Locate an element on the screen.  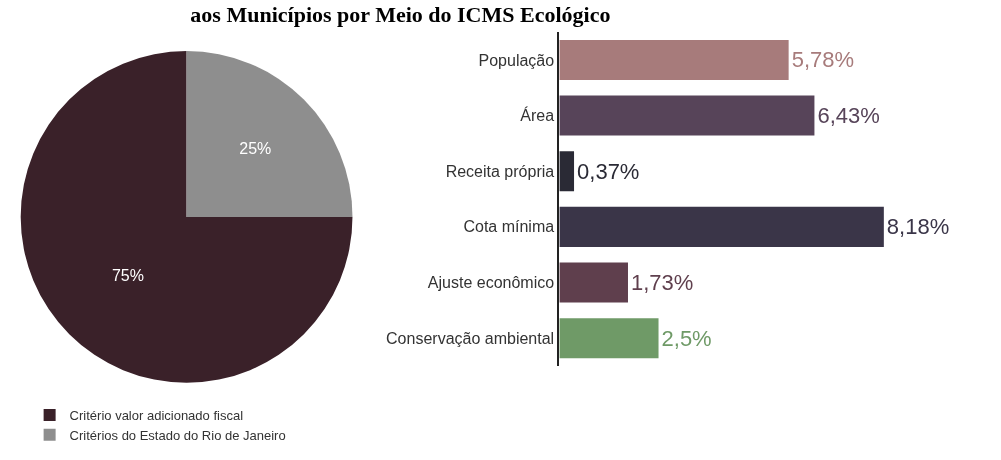
y-tick-label: Receita própria is located at coordinates (500, 171).